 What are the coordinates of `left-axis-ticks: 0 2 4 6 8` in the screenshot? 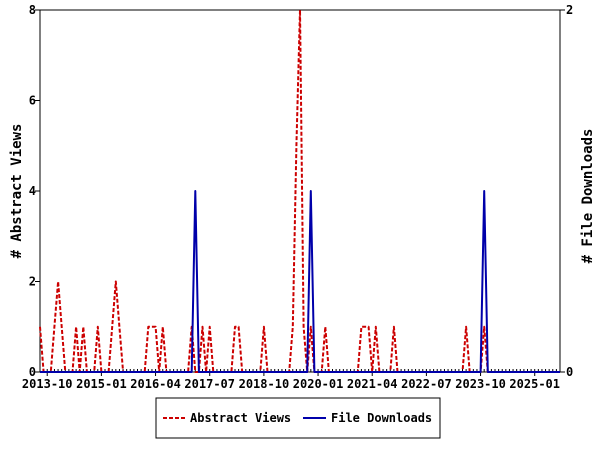 It's located at (34, 191).